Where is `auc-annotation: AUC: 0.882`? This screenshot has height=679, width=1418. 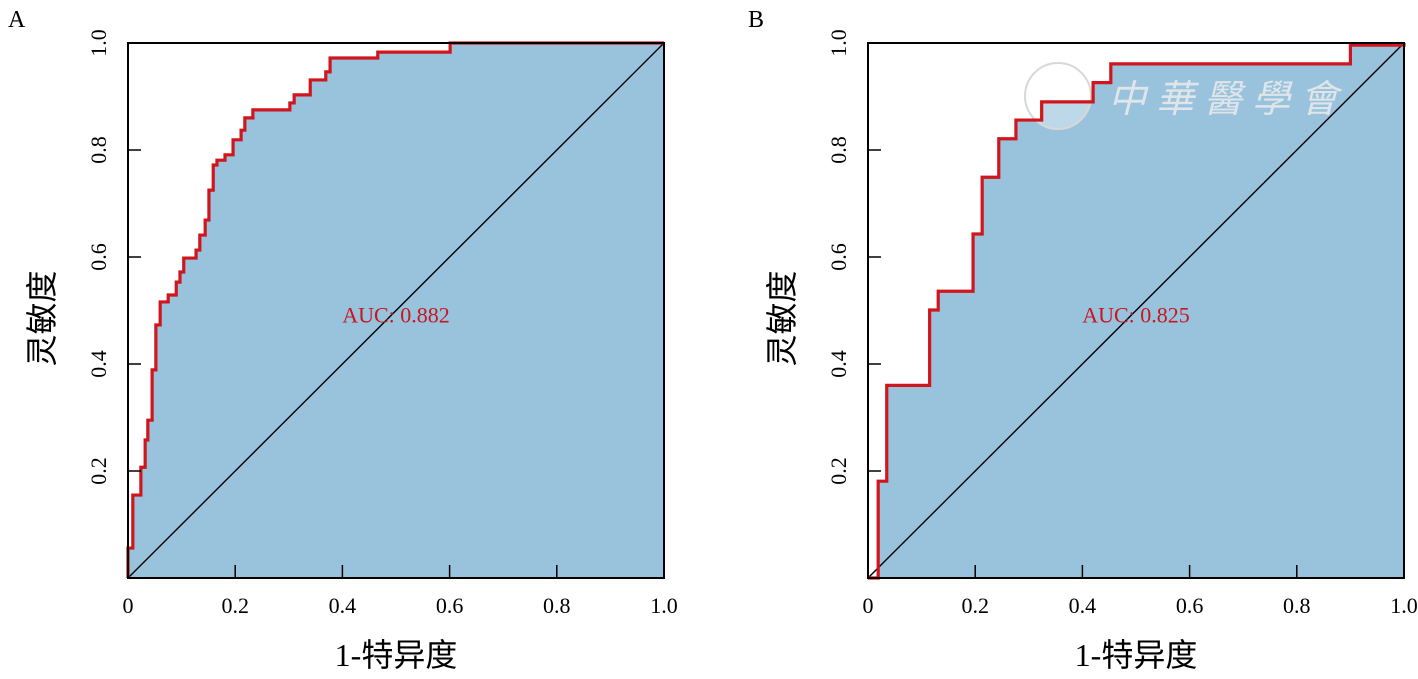 auc-annotation: AUC: 0.882 is located at coordinates (396, 314).